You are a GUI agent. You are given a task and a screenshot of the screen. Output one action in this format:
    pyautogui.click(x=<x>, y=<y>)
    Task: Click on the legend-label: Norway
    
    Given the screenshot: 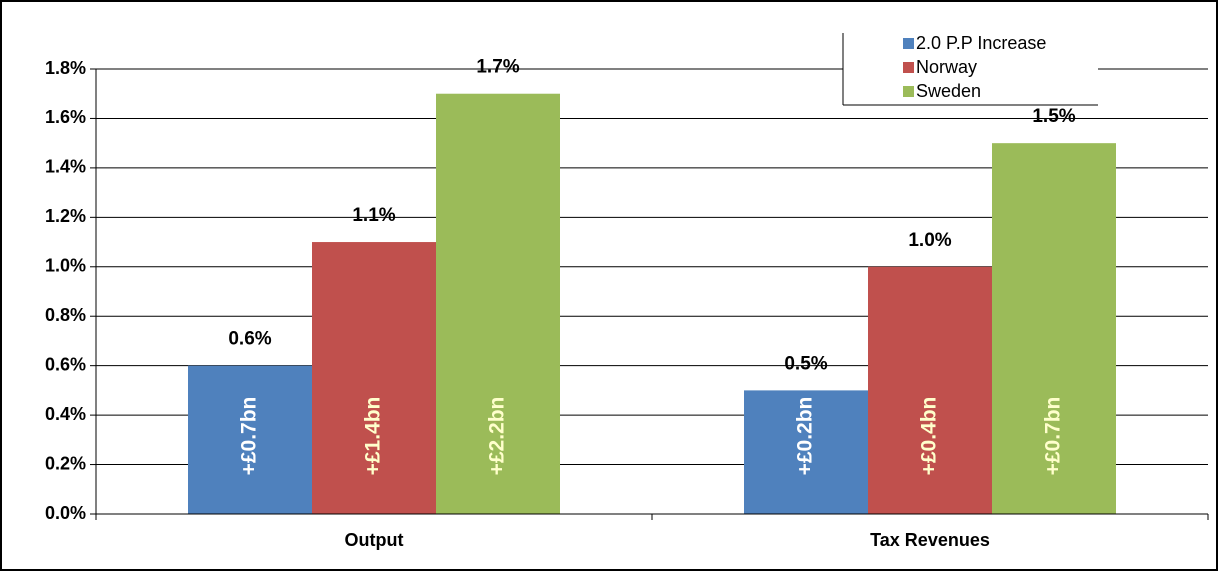 What is the action you would take?
    pyautogui.click(x=946, y=67)
    